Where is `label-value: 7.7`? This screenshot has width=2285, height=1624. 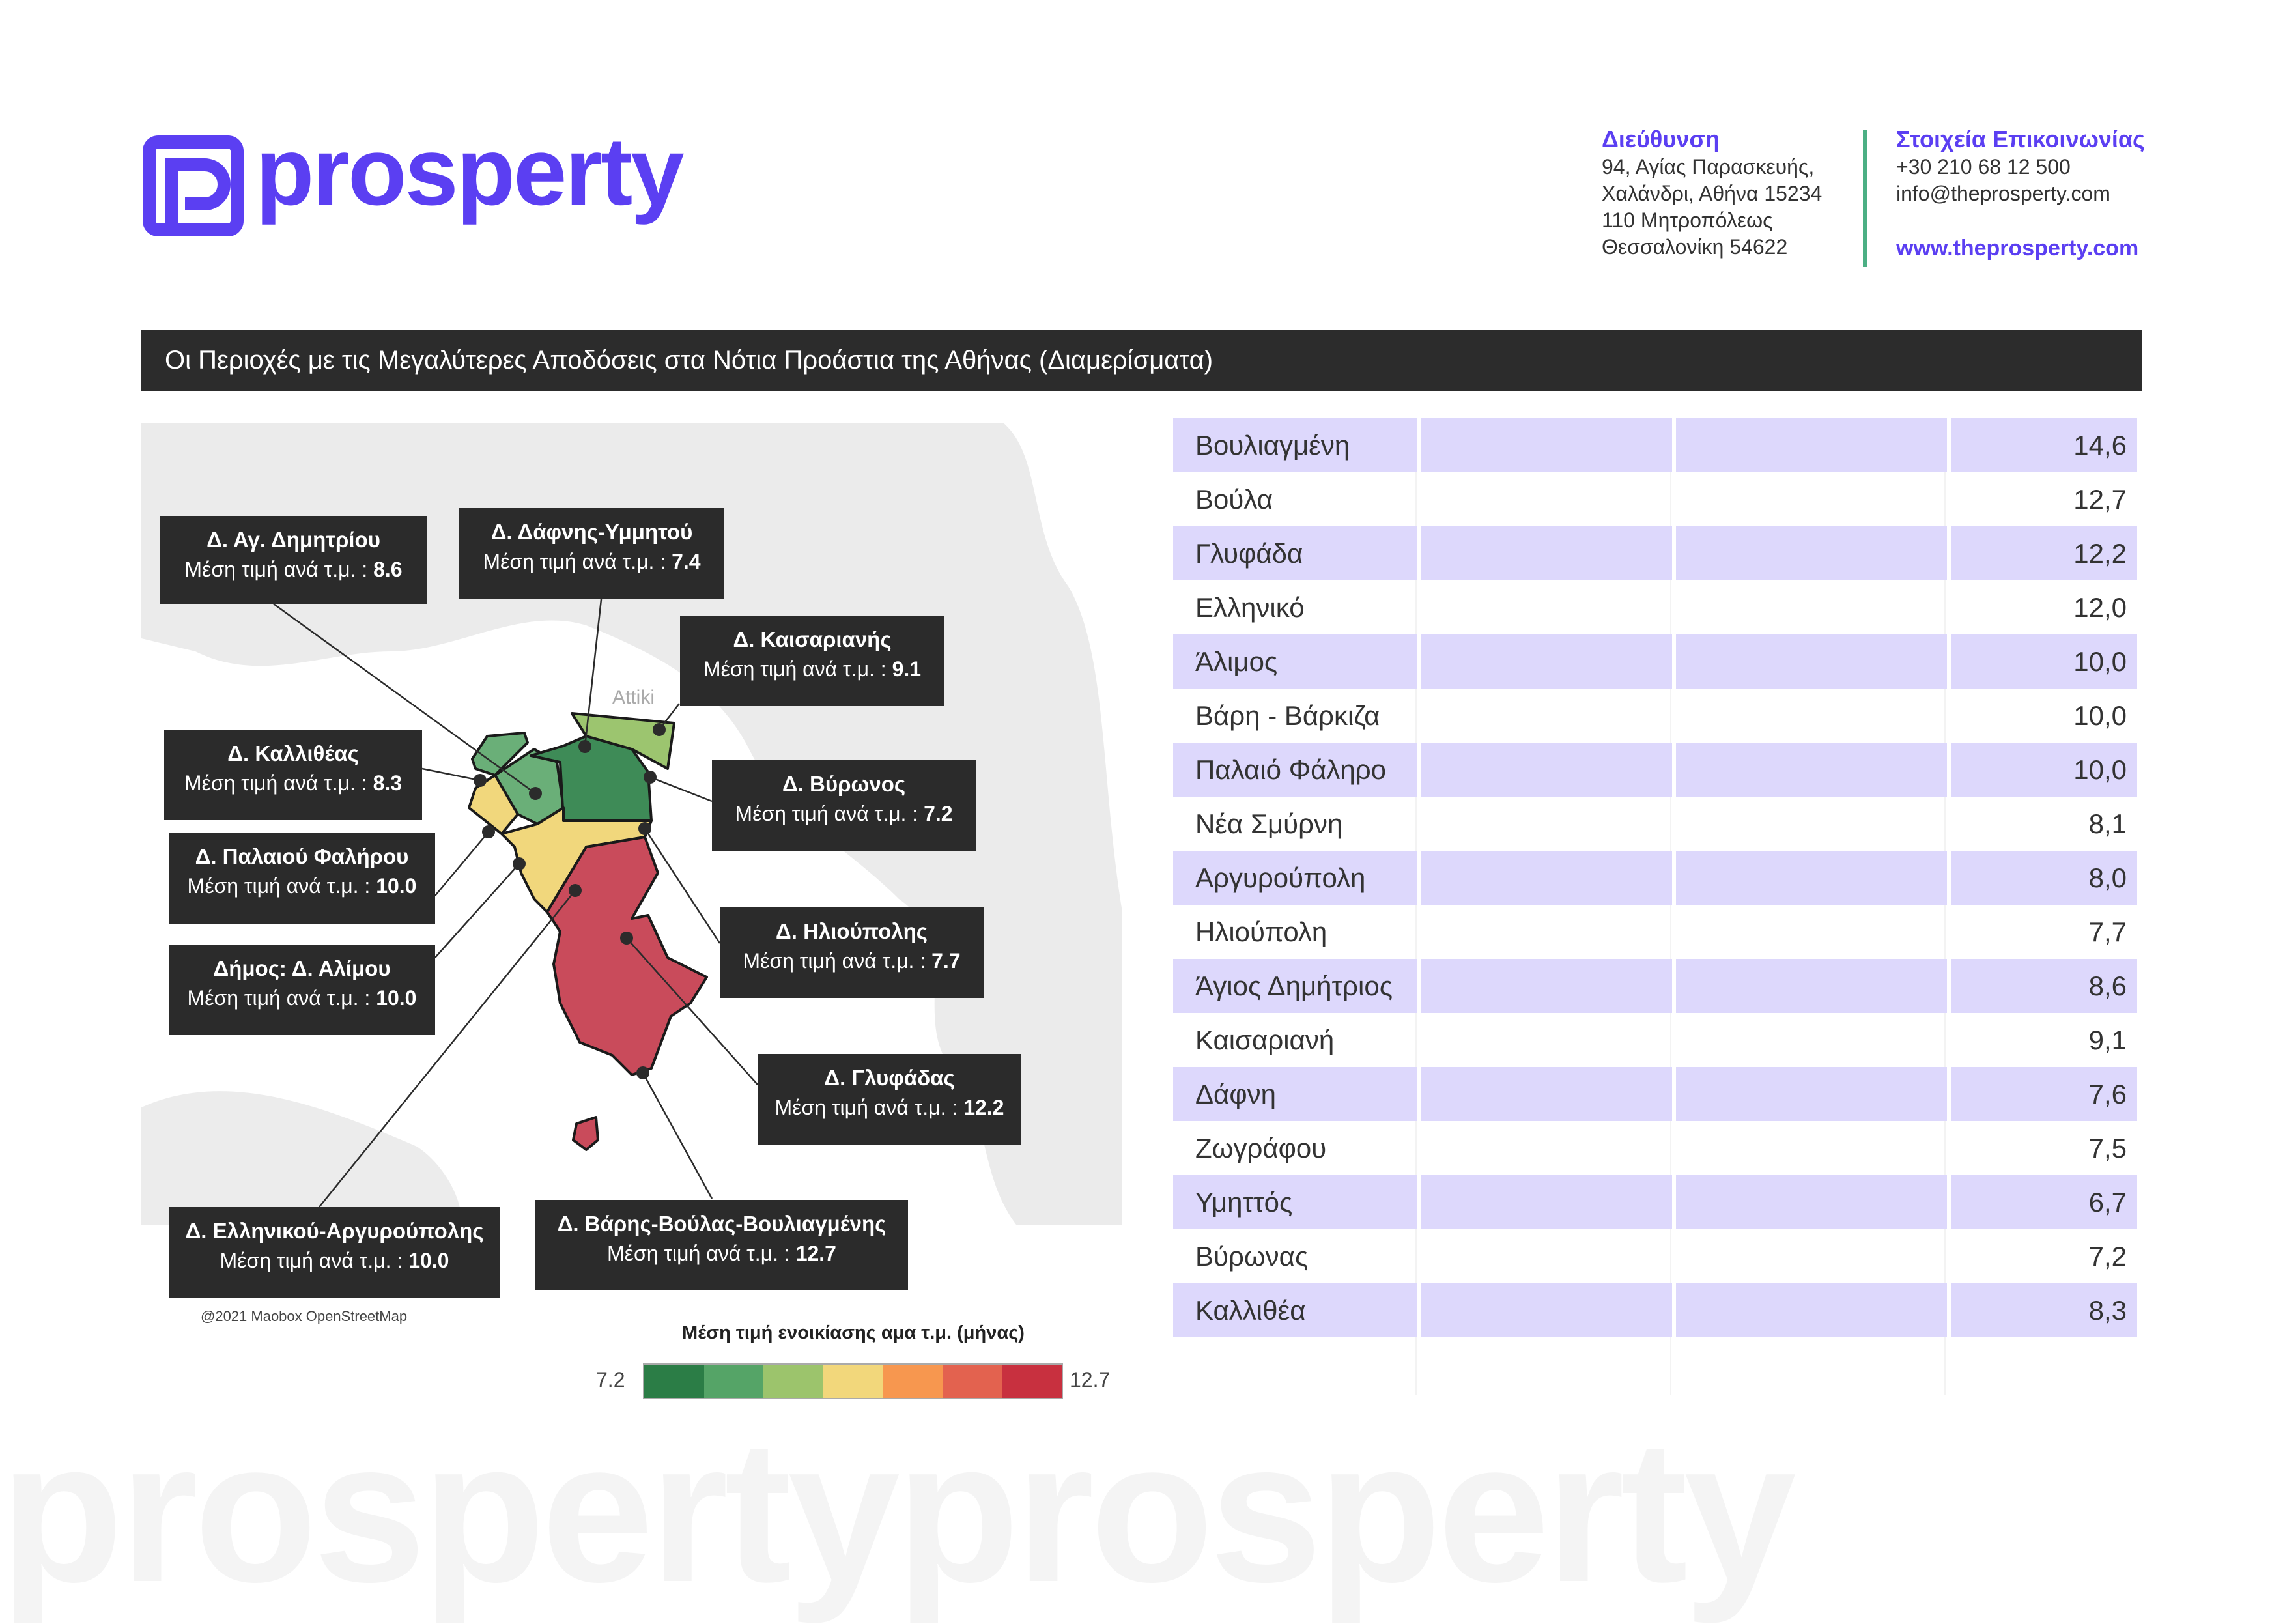 label-value: 7.7 is located at coordinates (946, 961).